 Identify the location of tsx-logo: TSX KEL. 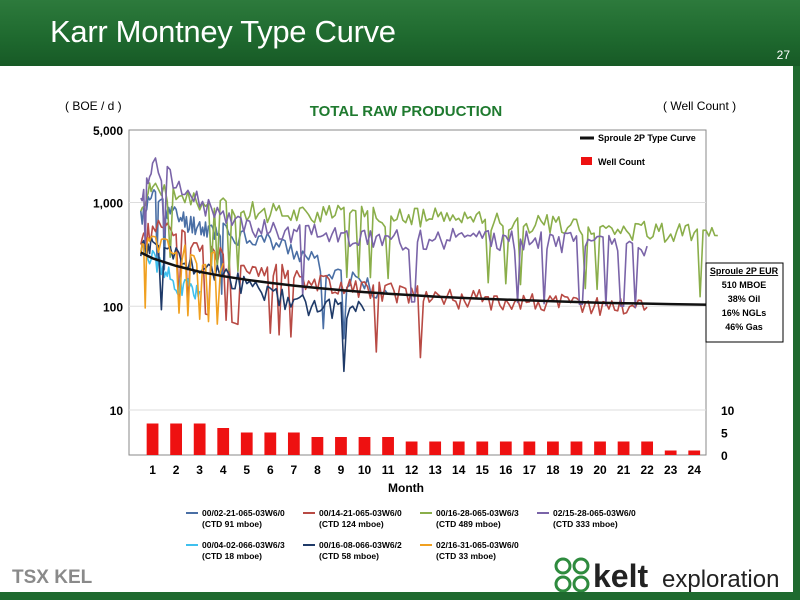
(52, 577).